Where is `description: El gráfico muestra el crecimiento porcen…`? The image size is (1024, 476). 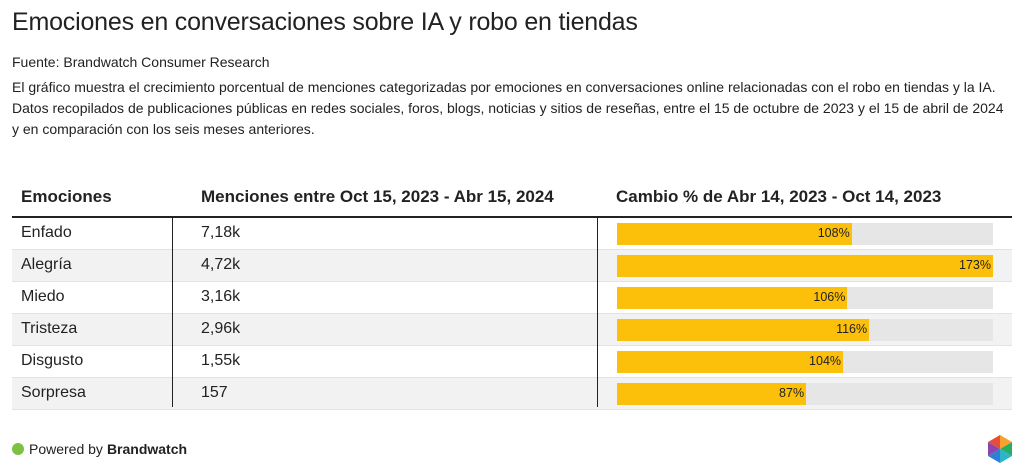 description: El gráfico muestra el crecimiento porcen… is located at coordinates (512, 108).